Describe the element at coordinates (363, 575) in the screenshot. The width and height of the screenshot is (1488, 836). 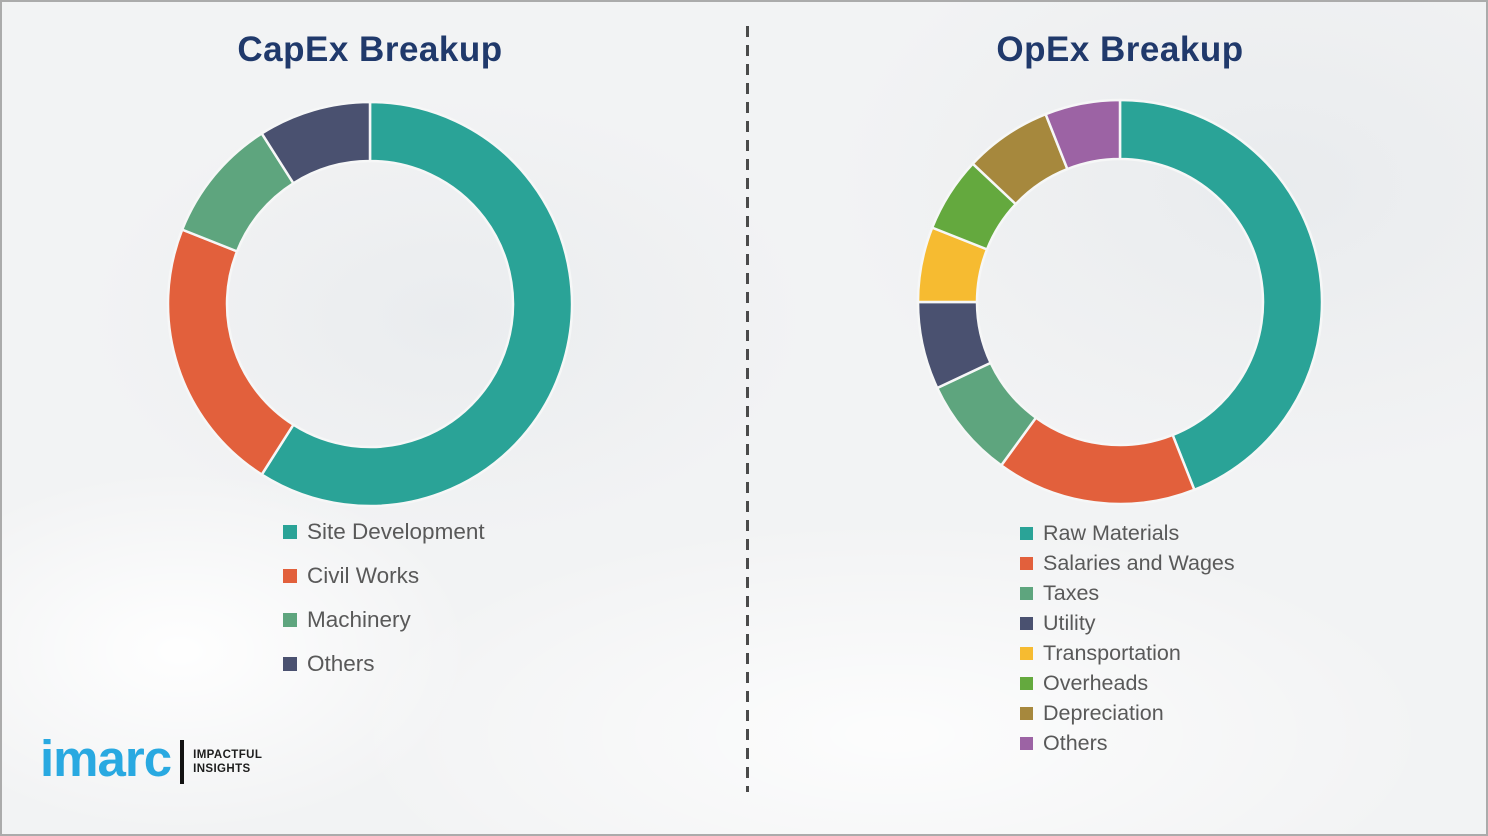
I see `legend-label: Civil Works` at that location.